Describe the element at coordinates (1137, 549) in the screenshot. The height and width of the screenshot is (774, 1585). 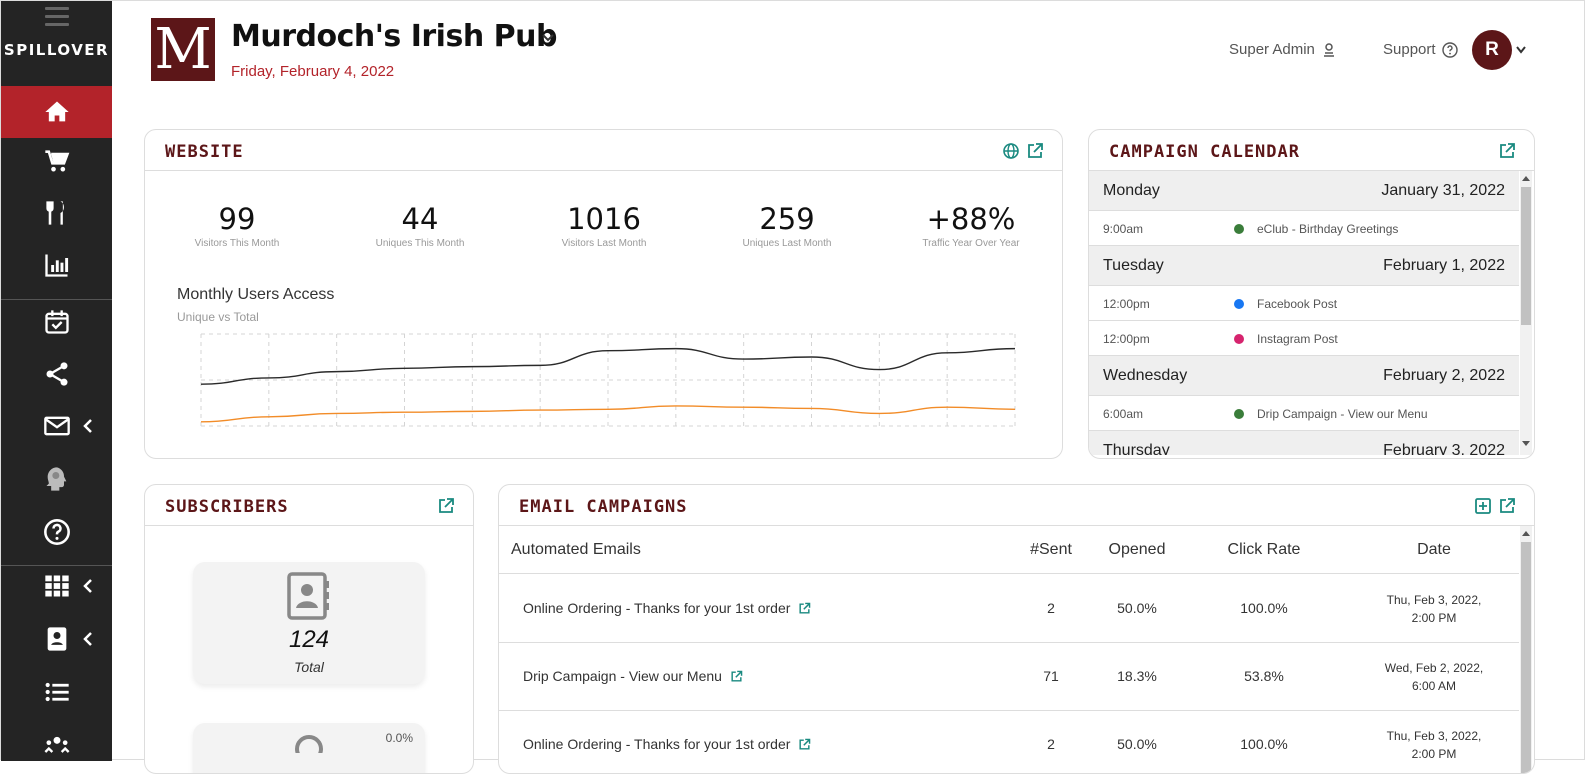
I see `col-header-opened: Opened` at that location.